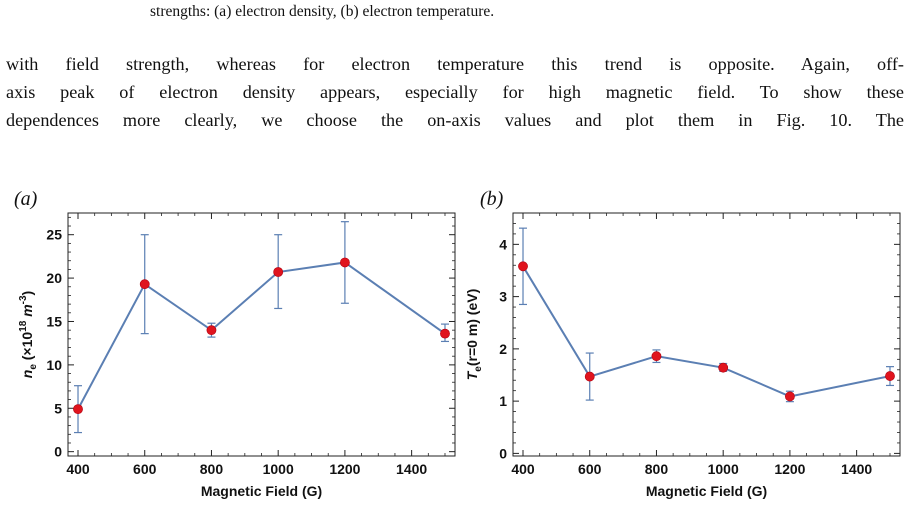 Image resolution: width=908 pixels, height=510 pixels. What do you see at coordinates (54, 235) in the screenshot?
I see `y-tick-label: 25` at bounding box center [54, 235].